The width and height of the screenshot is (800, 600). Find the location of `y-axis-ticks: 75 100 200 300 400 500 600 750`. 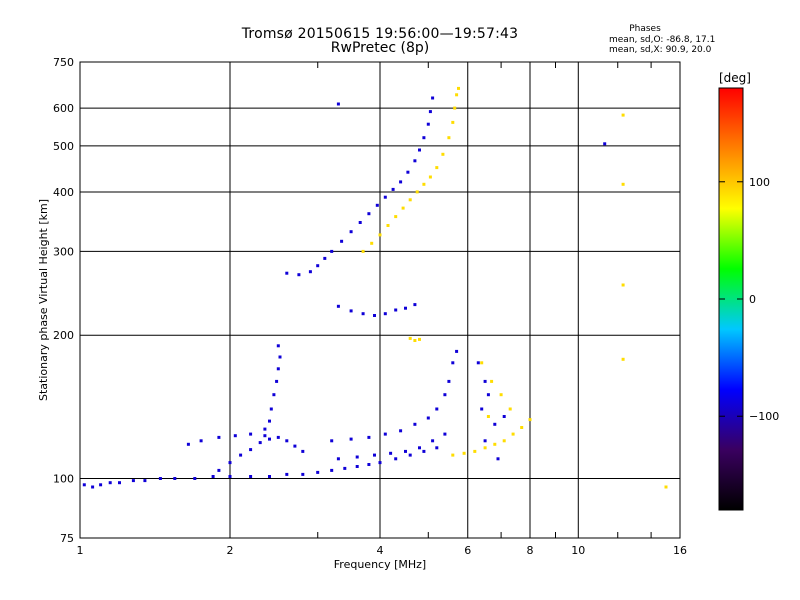

y-axis-ticks: 75 100 200 300 400 500 600 750 is located at coordinates (63, 300).